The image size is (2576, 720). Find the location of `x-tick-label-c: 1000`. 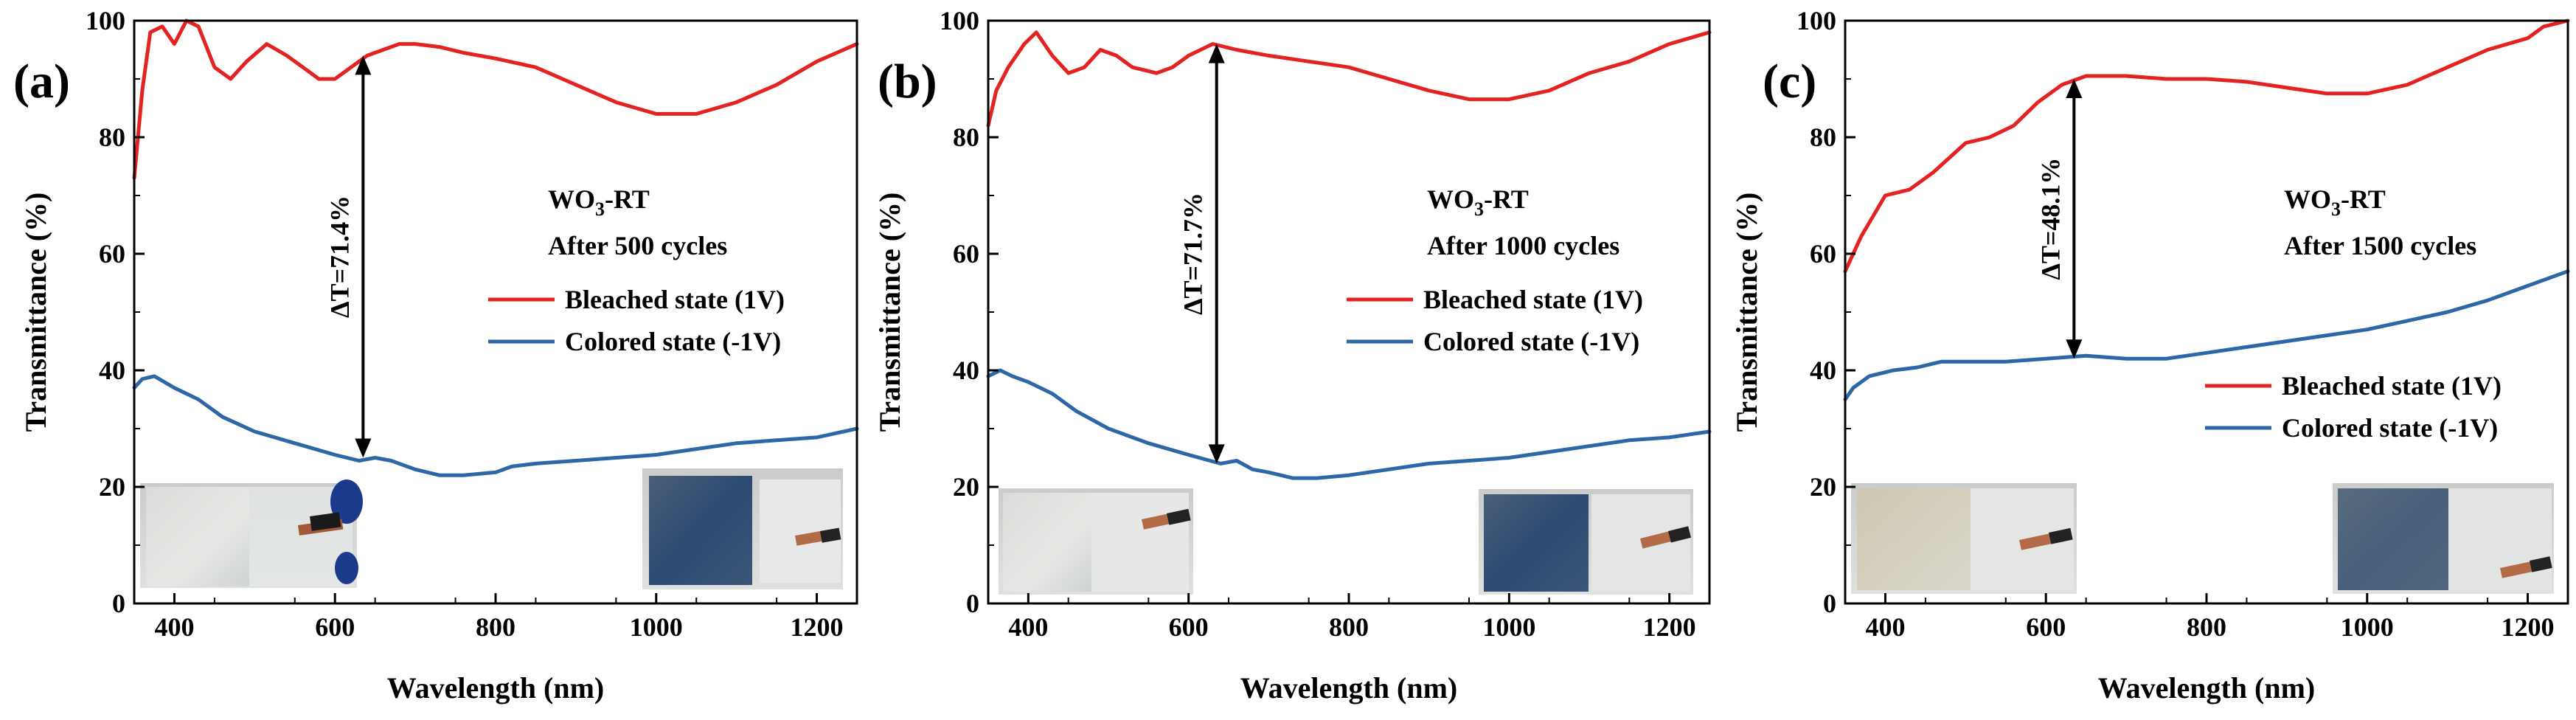

x-tick-label-c: 1000 is located at coordinates (2367, 627).